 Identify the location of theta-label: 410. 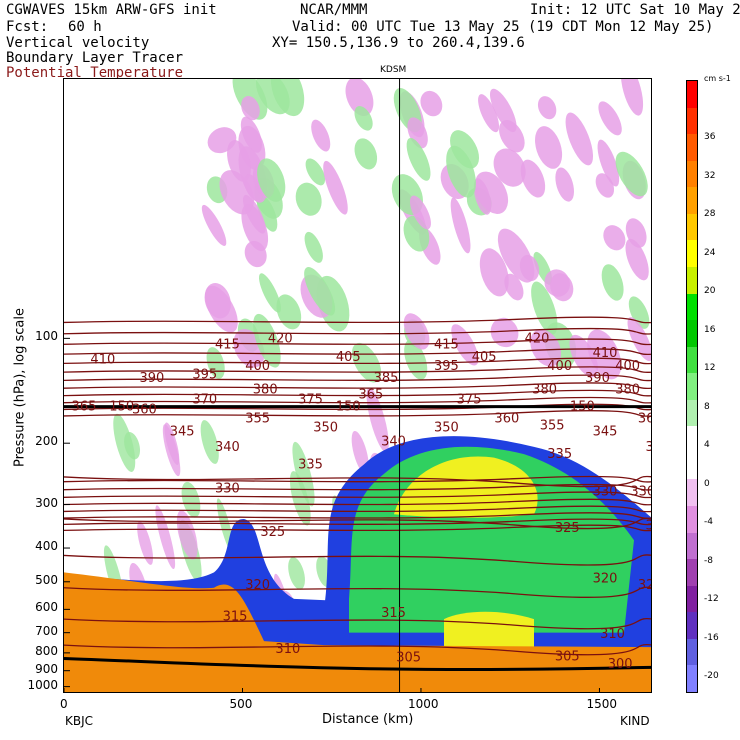
(605, 353).